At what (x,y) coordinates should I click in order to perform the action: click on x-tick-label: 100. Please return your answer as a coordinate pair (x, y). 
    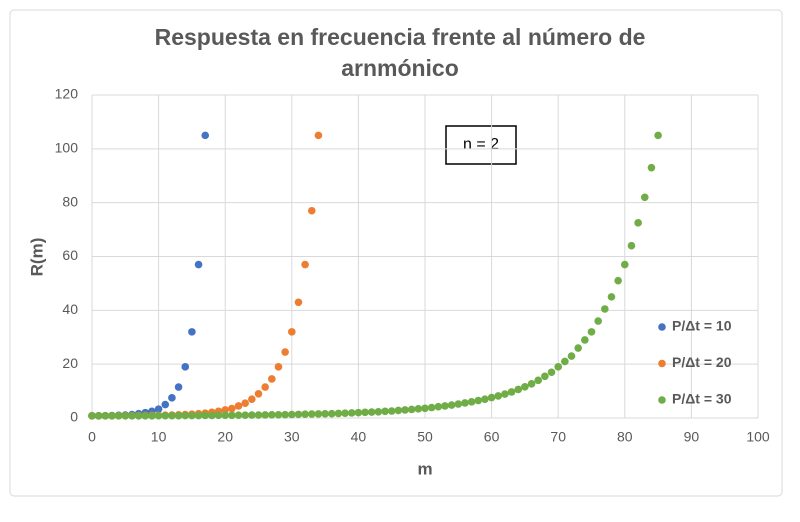
    Looking at the image, I should click on (758, 437).